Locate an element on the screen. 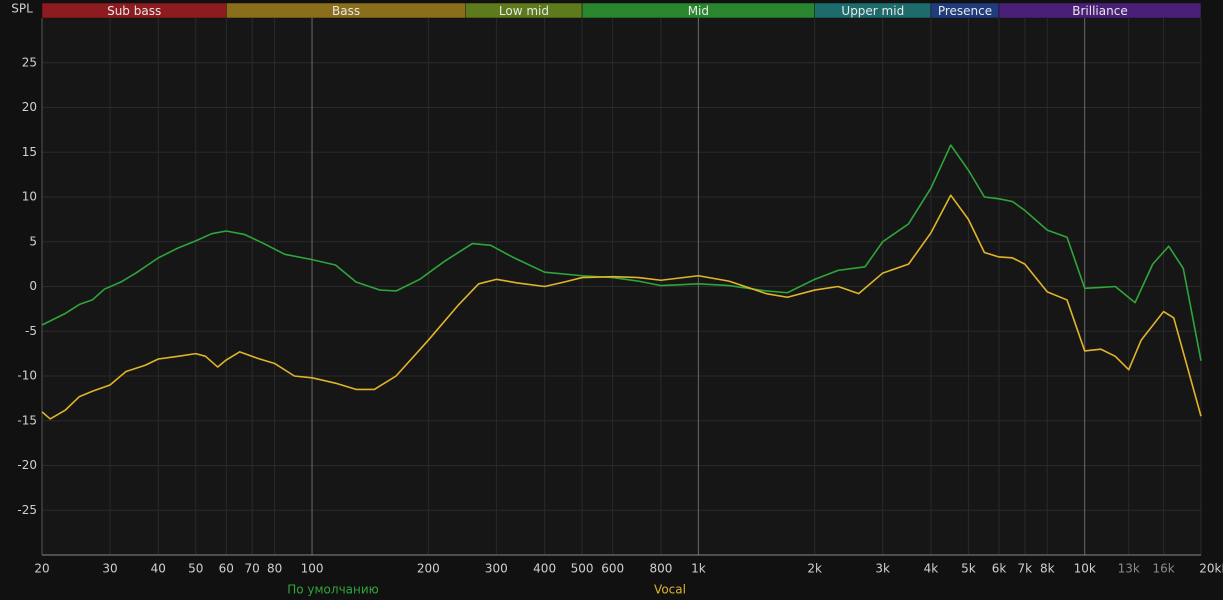 Image resolution: width=1223 pixels, height=600 pixels. x-tick-label: 8k is located at coordinates (1047, 569).